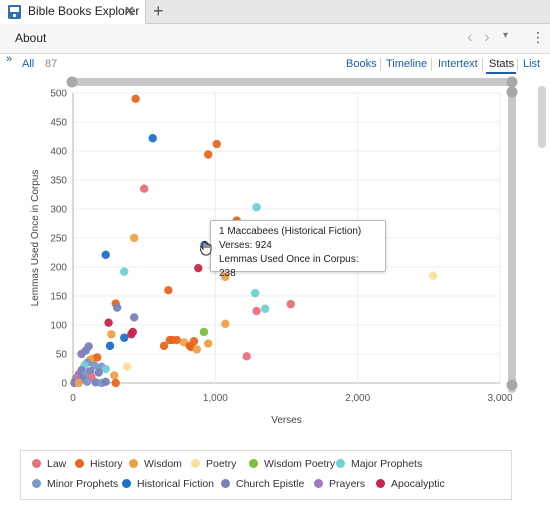 Image resolution: width=550 pixels, height=505 pixels. I want to click on legend-item: Historical Fiction, so click(168, 484).